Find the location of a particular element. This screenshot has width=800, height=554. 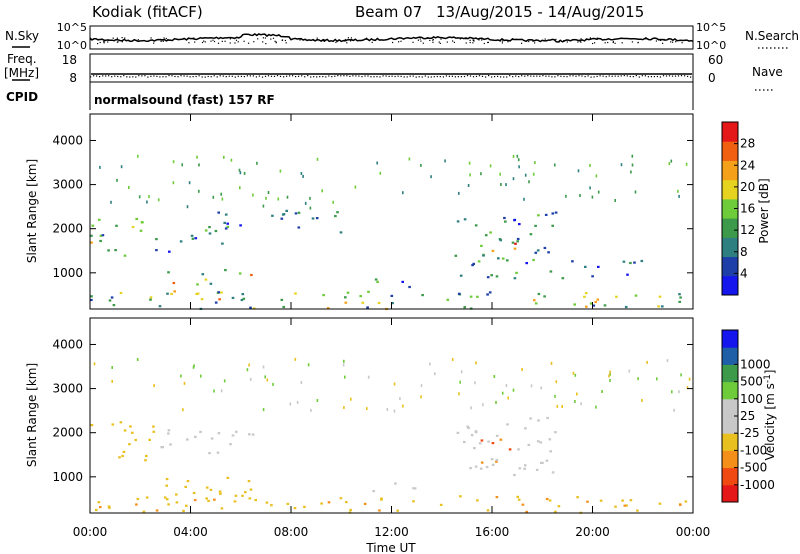

freq-tick-top: 18 is located at coordinates (69, 60).